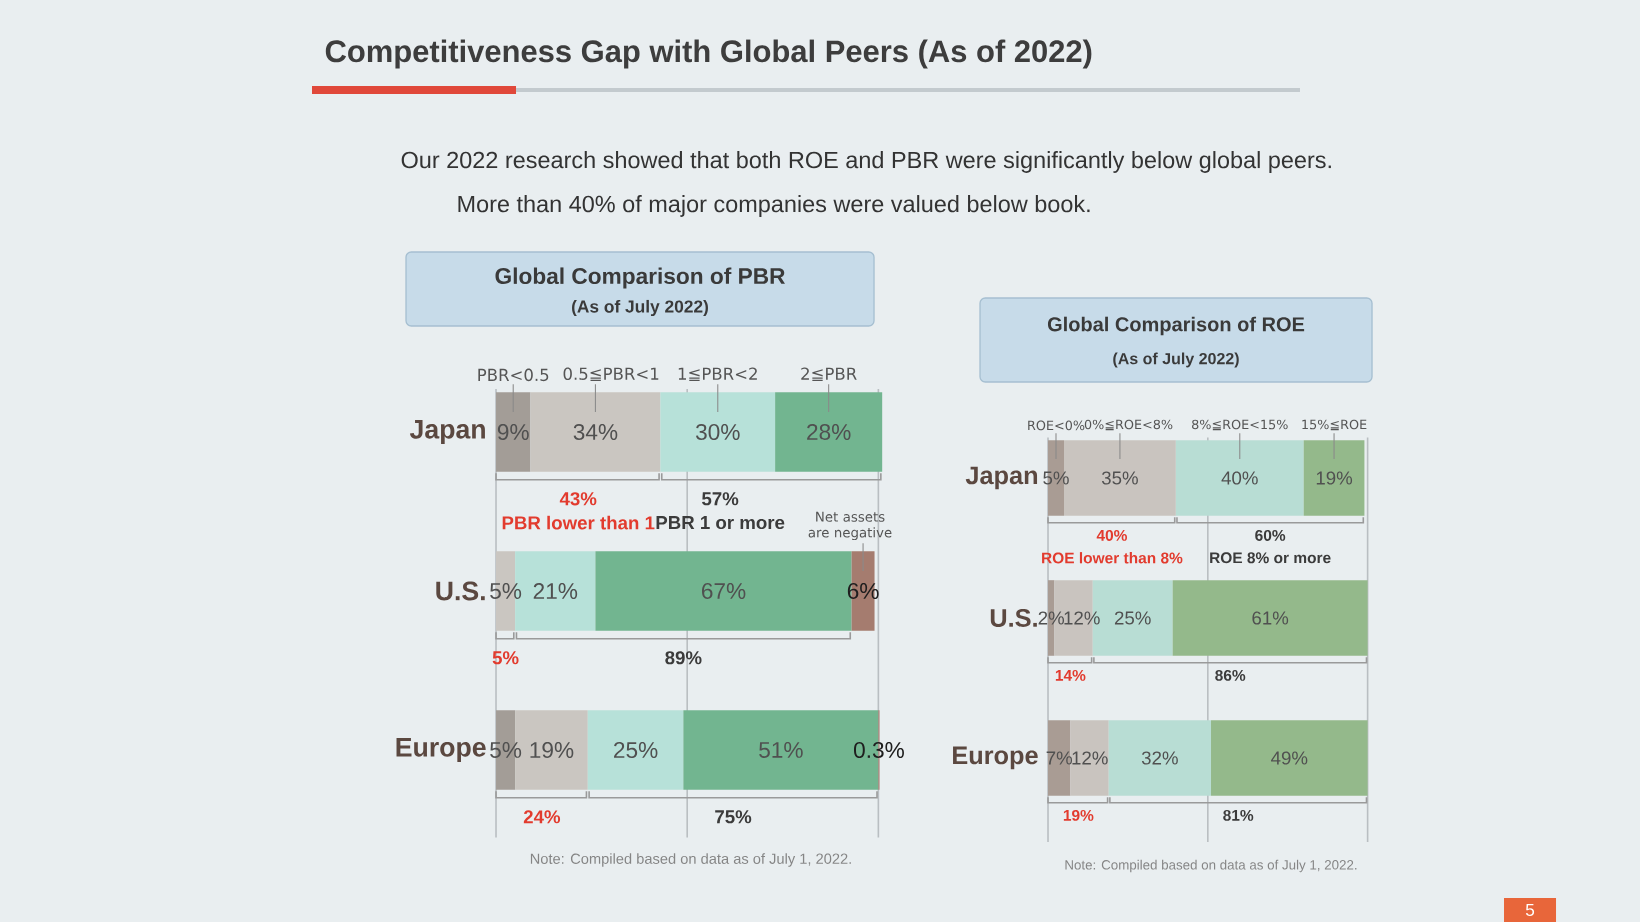 This screenshot has width=1640, height=922. Describe the element at coordinates (555, 591) in the screenshot. I see `data-label: 21%` at that location.